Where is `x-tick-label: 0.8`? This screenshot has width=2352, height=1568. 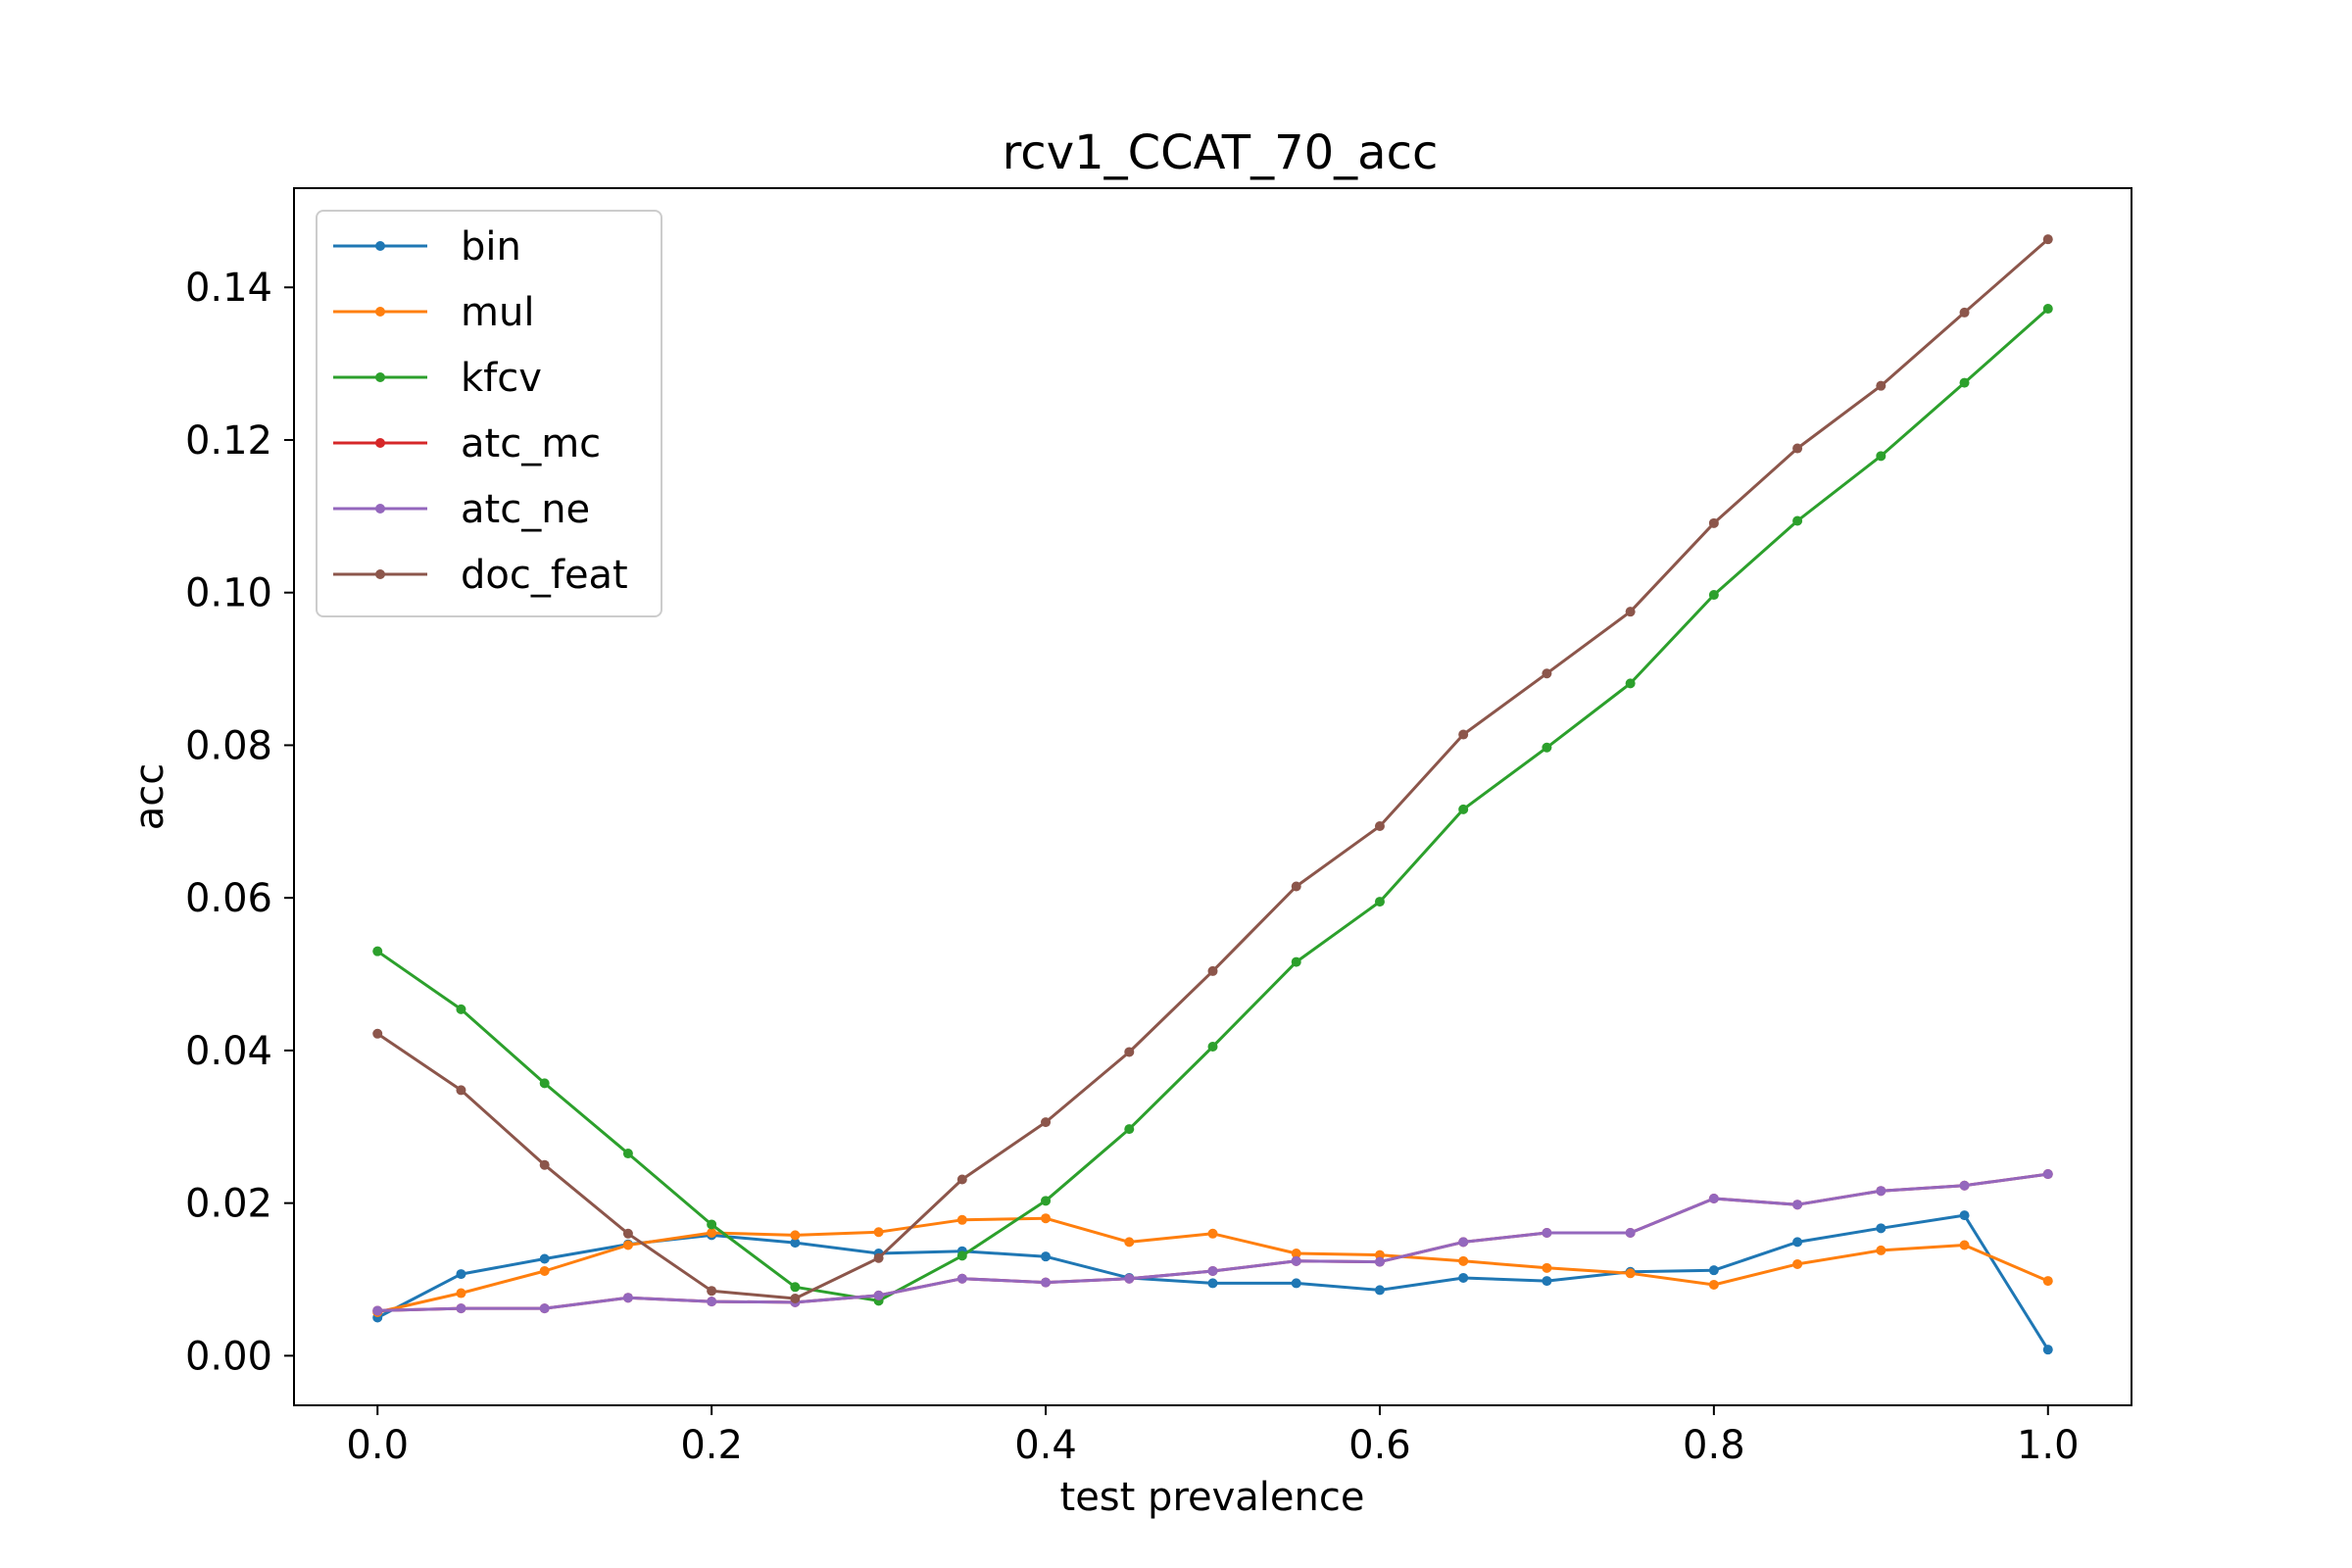 x-tick-label: 0.8 is located at coordinates (1714, 1445).